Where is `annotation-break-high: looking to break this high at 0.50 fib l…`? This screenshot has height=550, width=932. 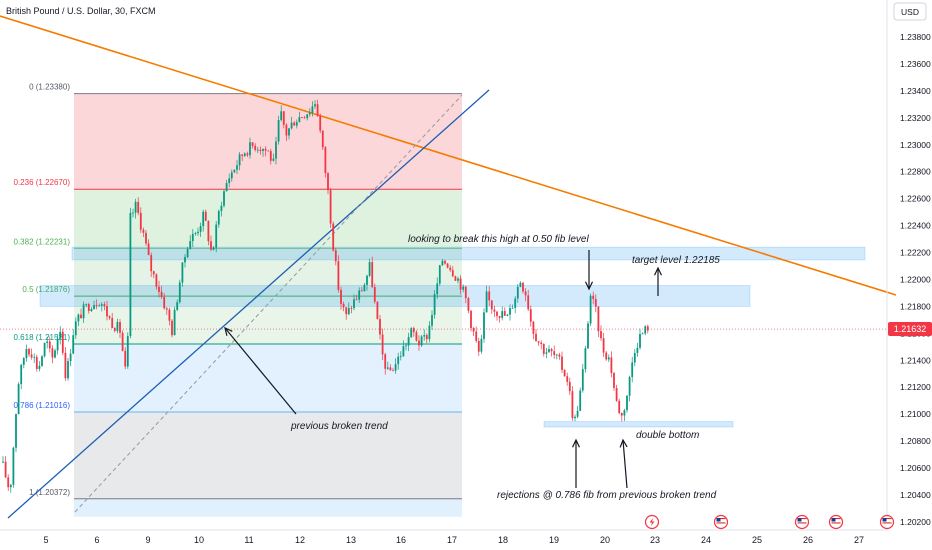
annotation-break-high: looking to break this high at 0.50 fib l… is located at coordinates (498, 239).